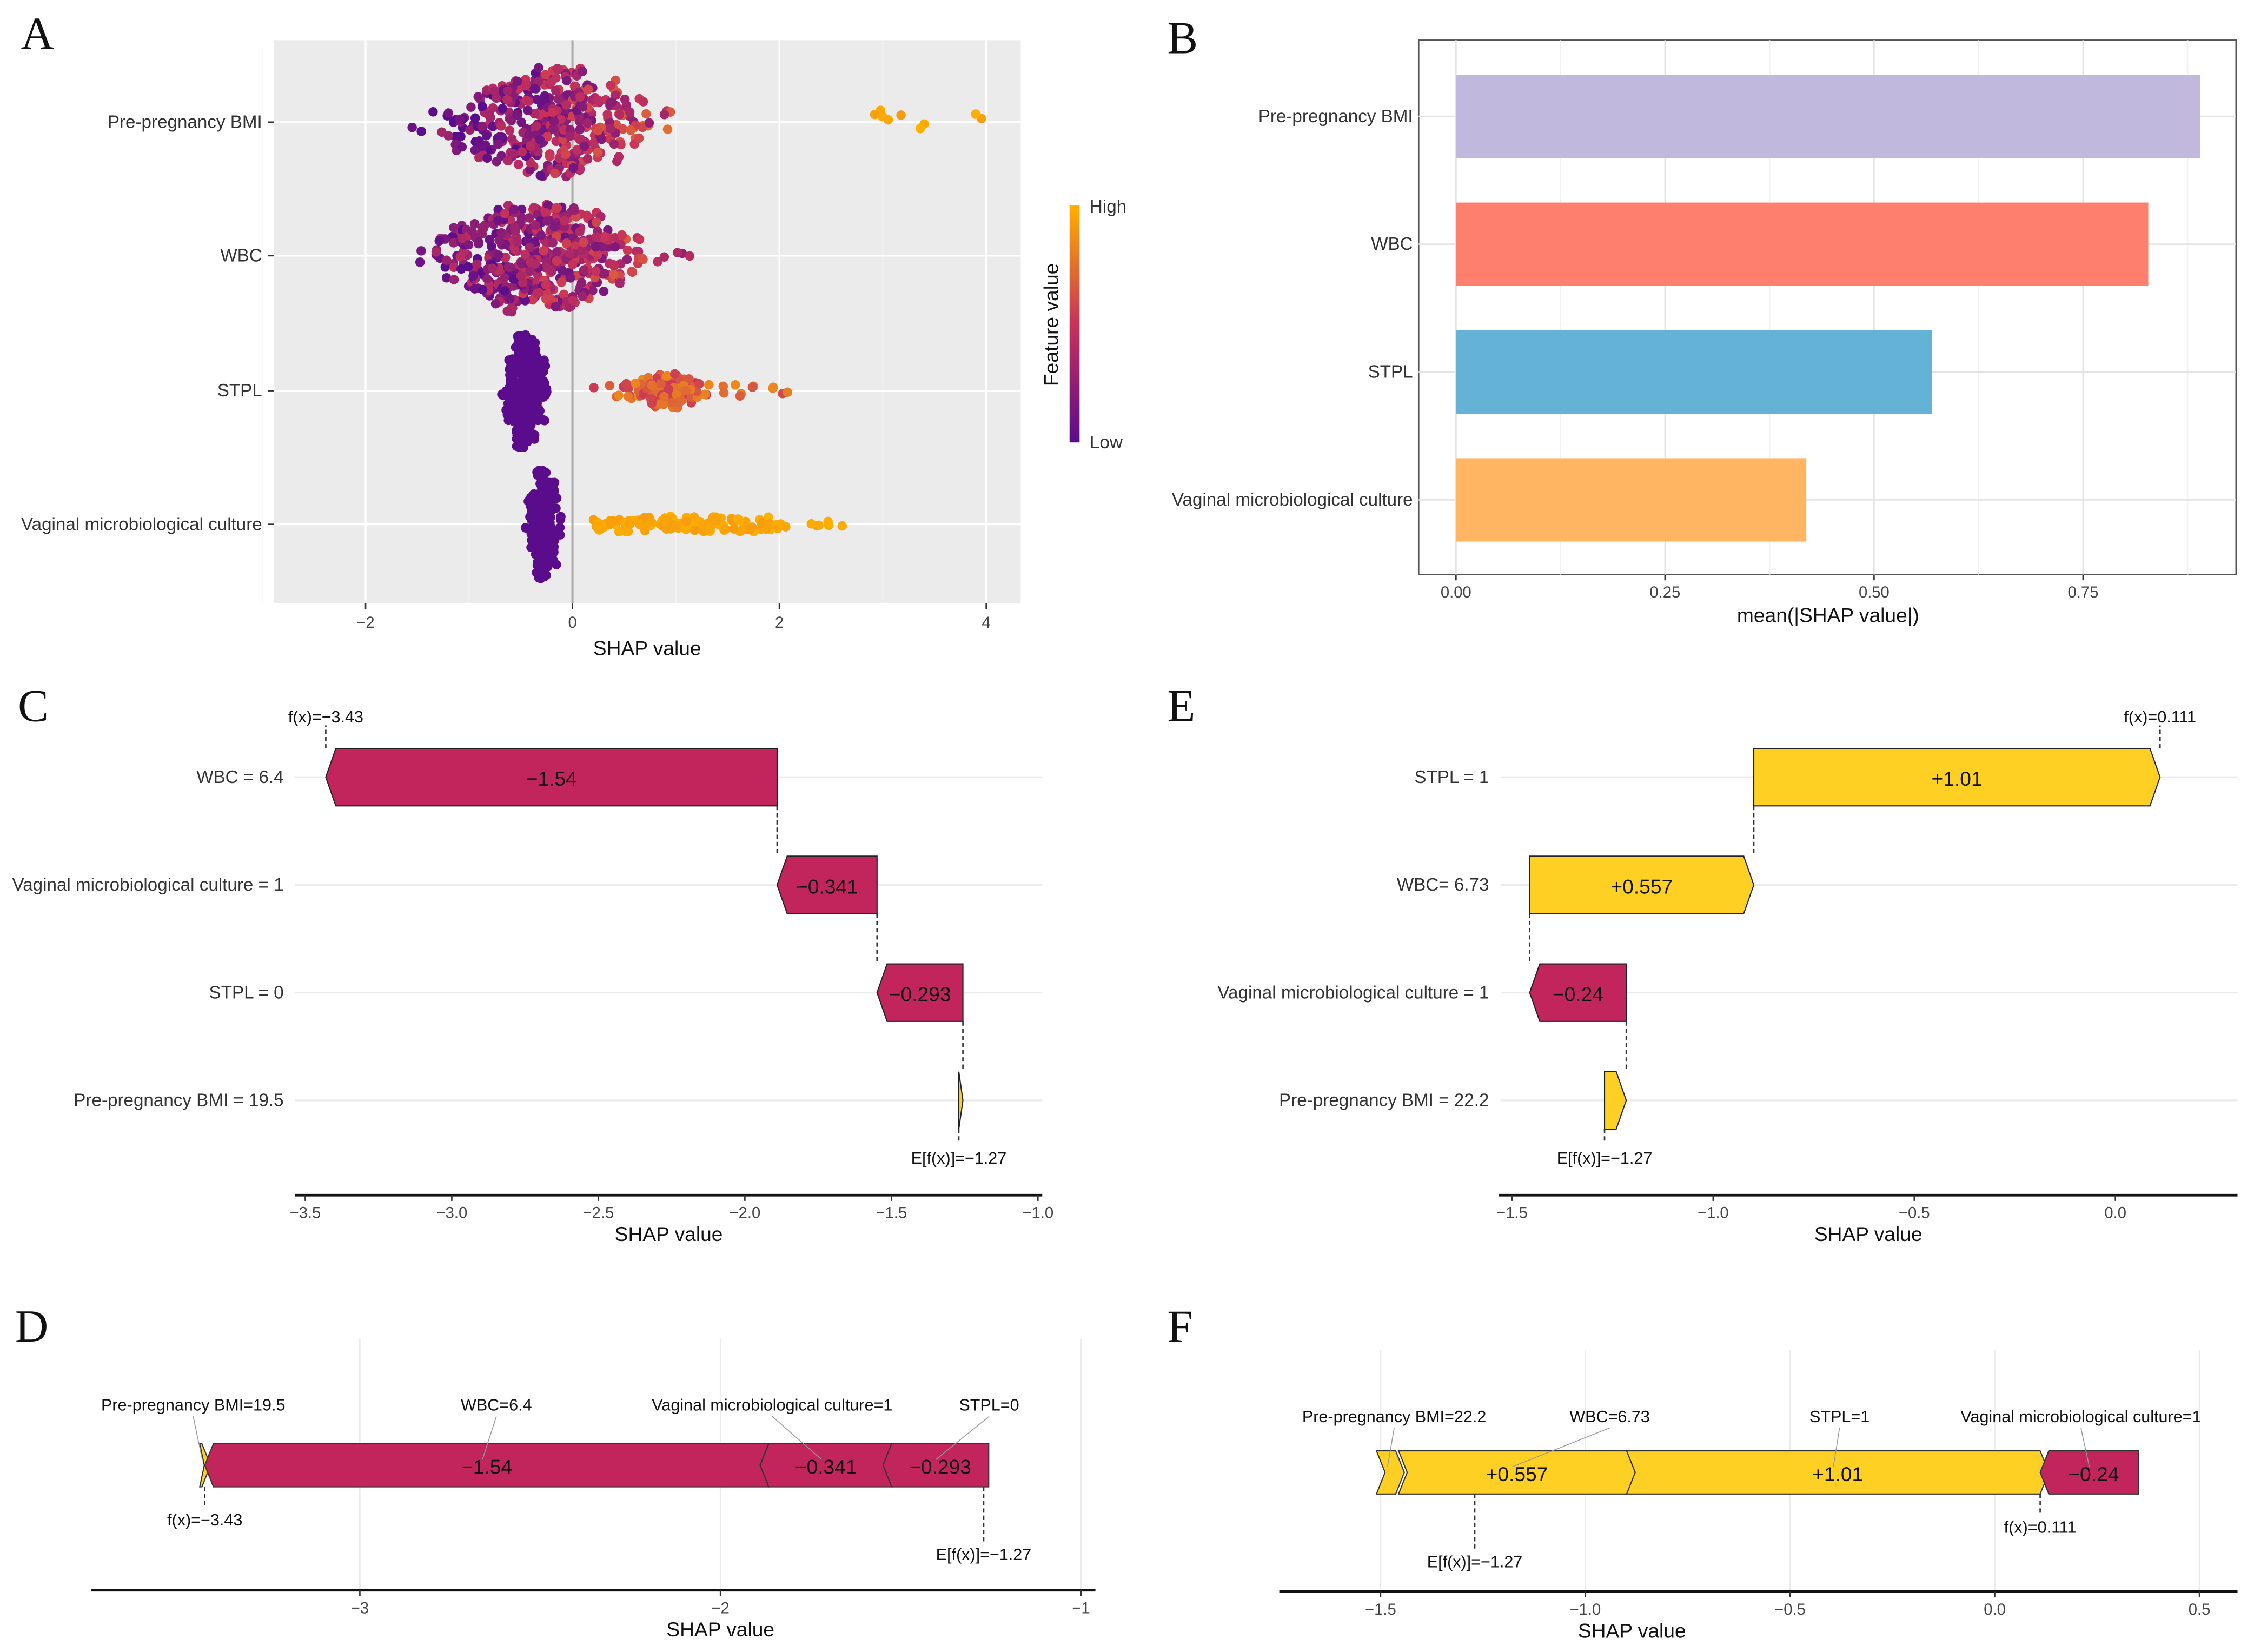 The width and height of the screenshot is (2254, 1652). Describe the element at coordinates (1456, 592) in the screenshot. I see `x-tick-label: 0.00` at that location.